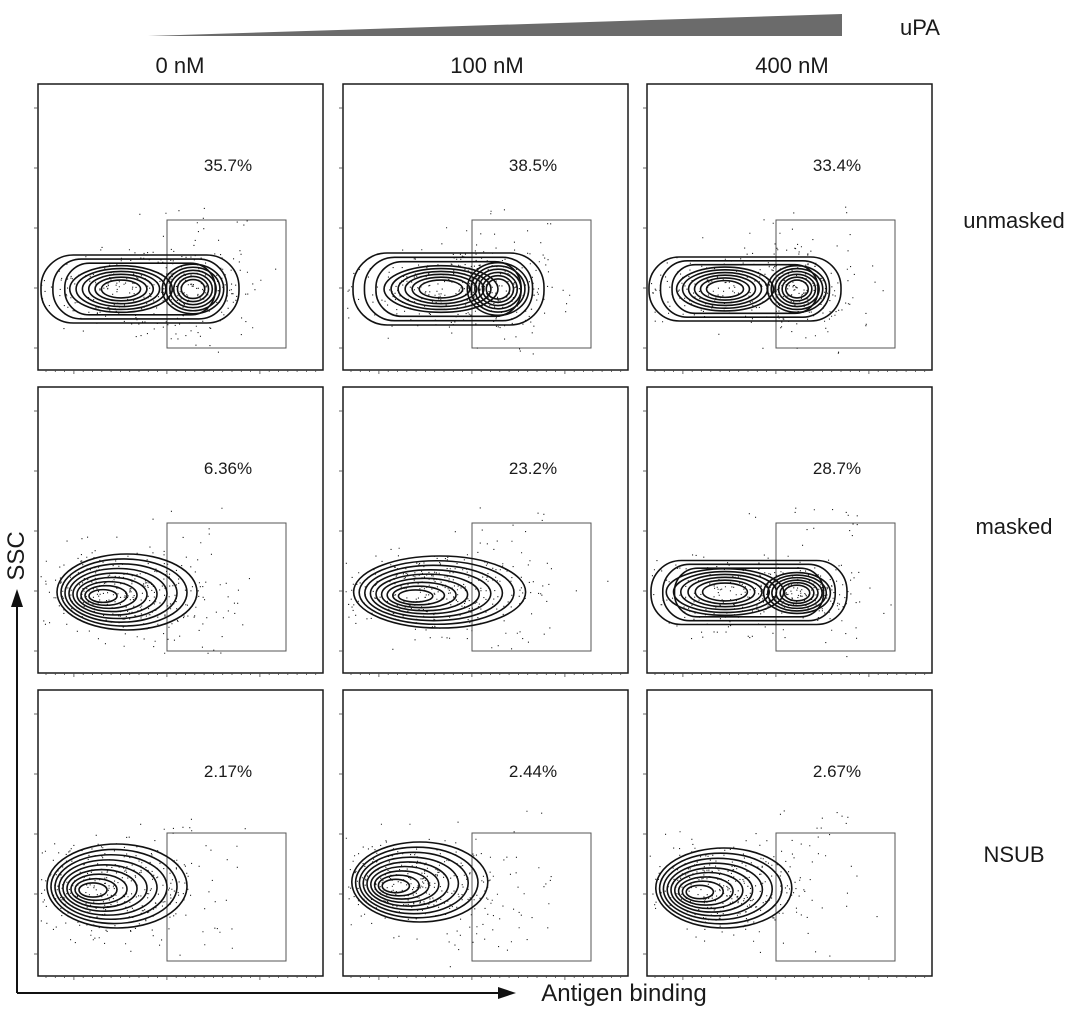 The height and width of the screenshot is (1011, 1080). What do you see at coordinates (486, 65) in the screenshot?
I see `column-header-100nm: 100 nM` at bounding box center [486, 65].